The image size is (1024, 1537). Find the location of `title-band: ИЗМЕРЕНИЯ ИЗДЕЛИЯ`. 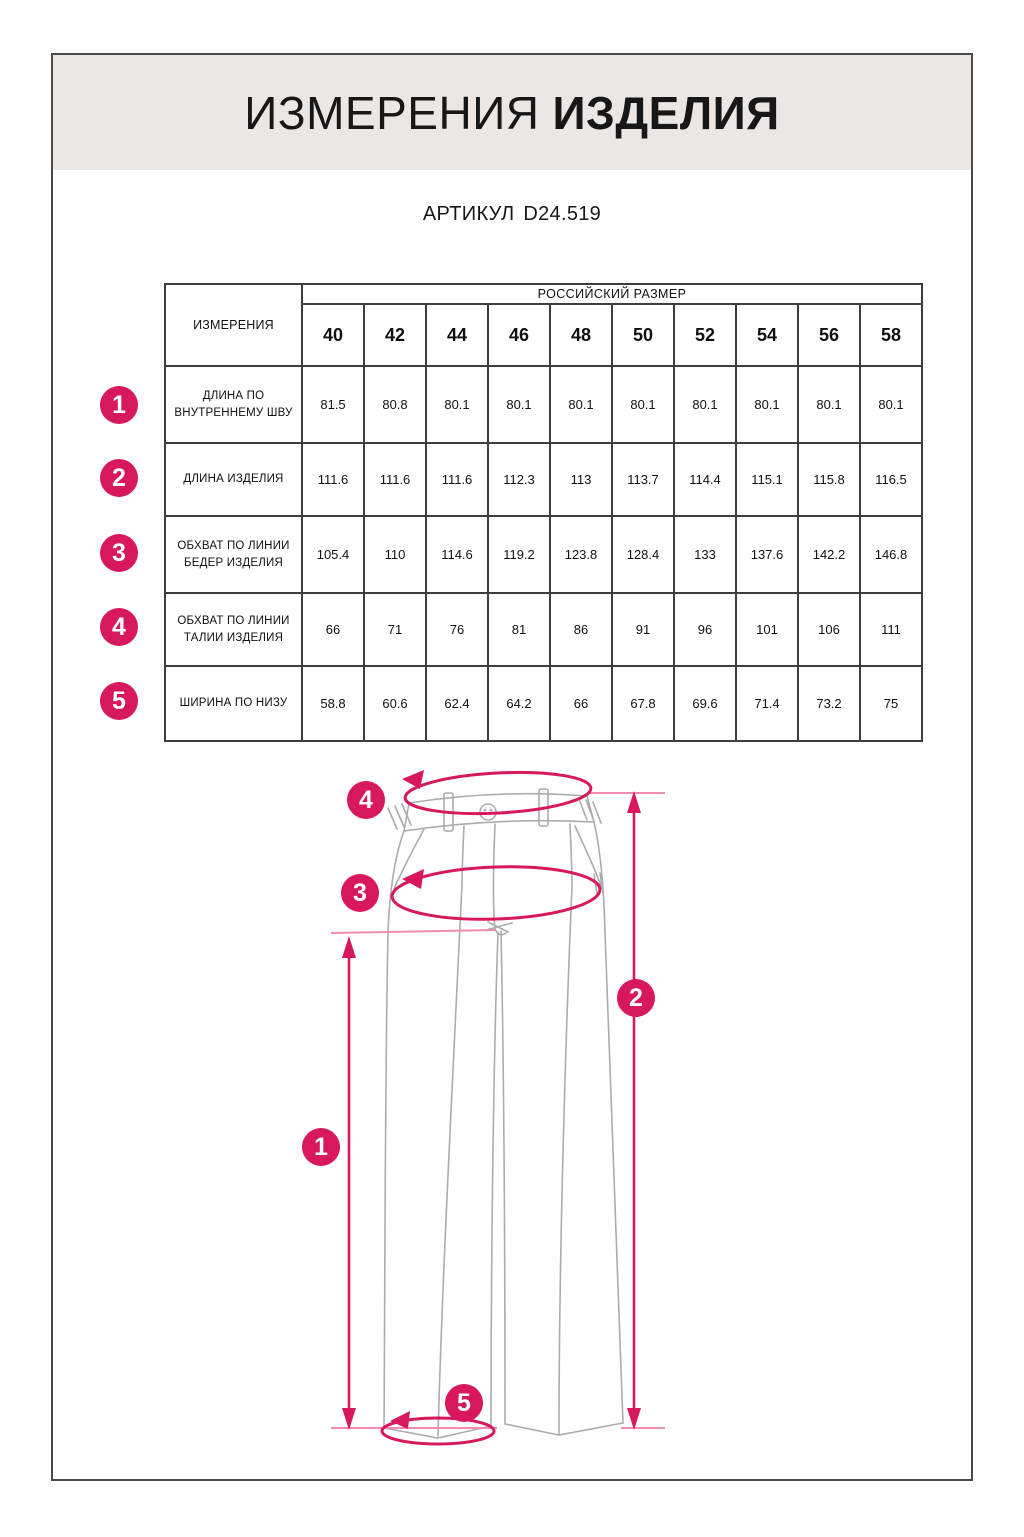

title-band: ИЗМЕРЕНИЯ ИЗДЕЛИЯ is located at coordinates (512, 112).